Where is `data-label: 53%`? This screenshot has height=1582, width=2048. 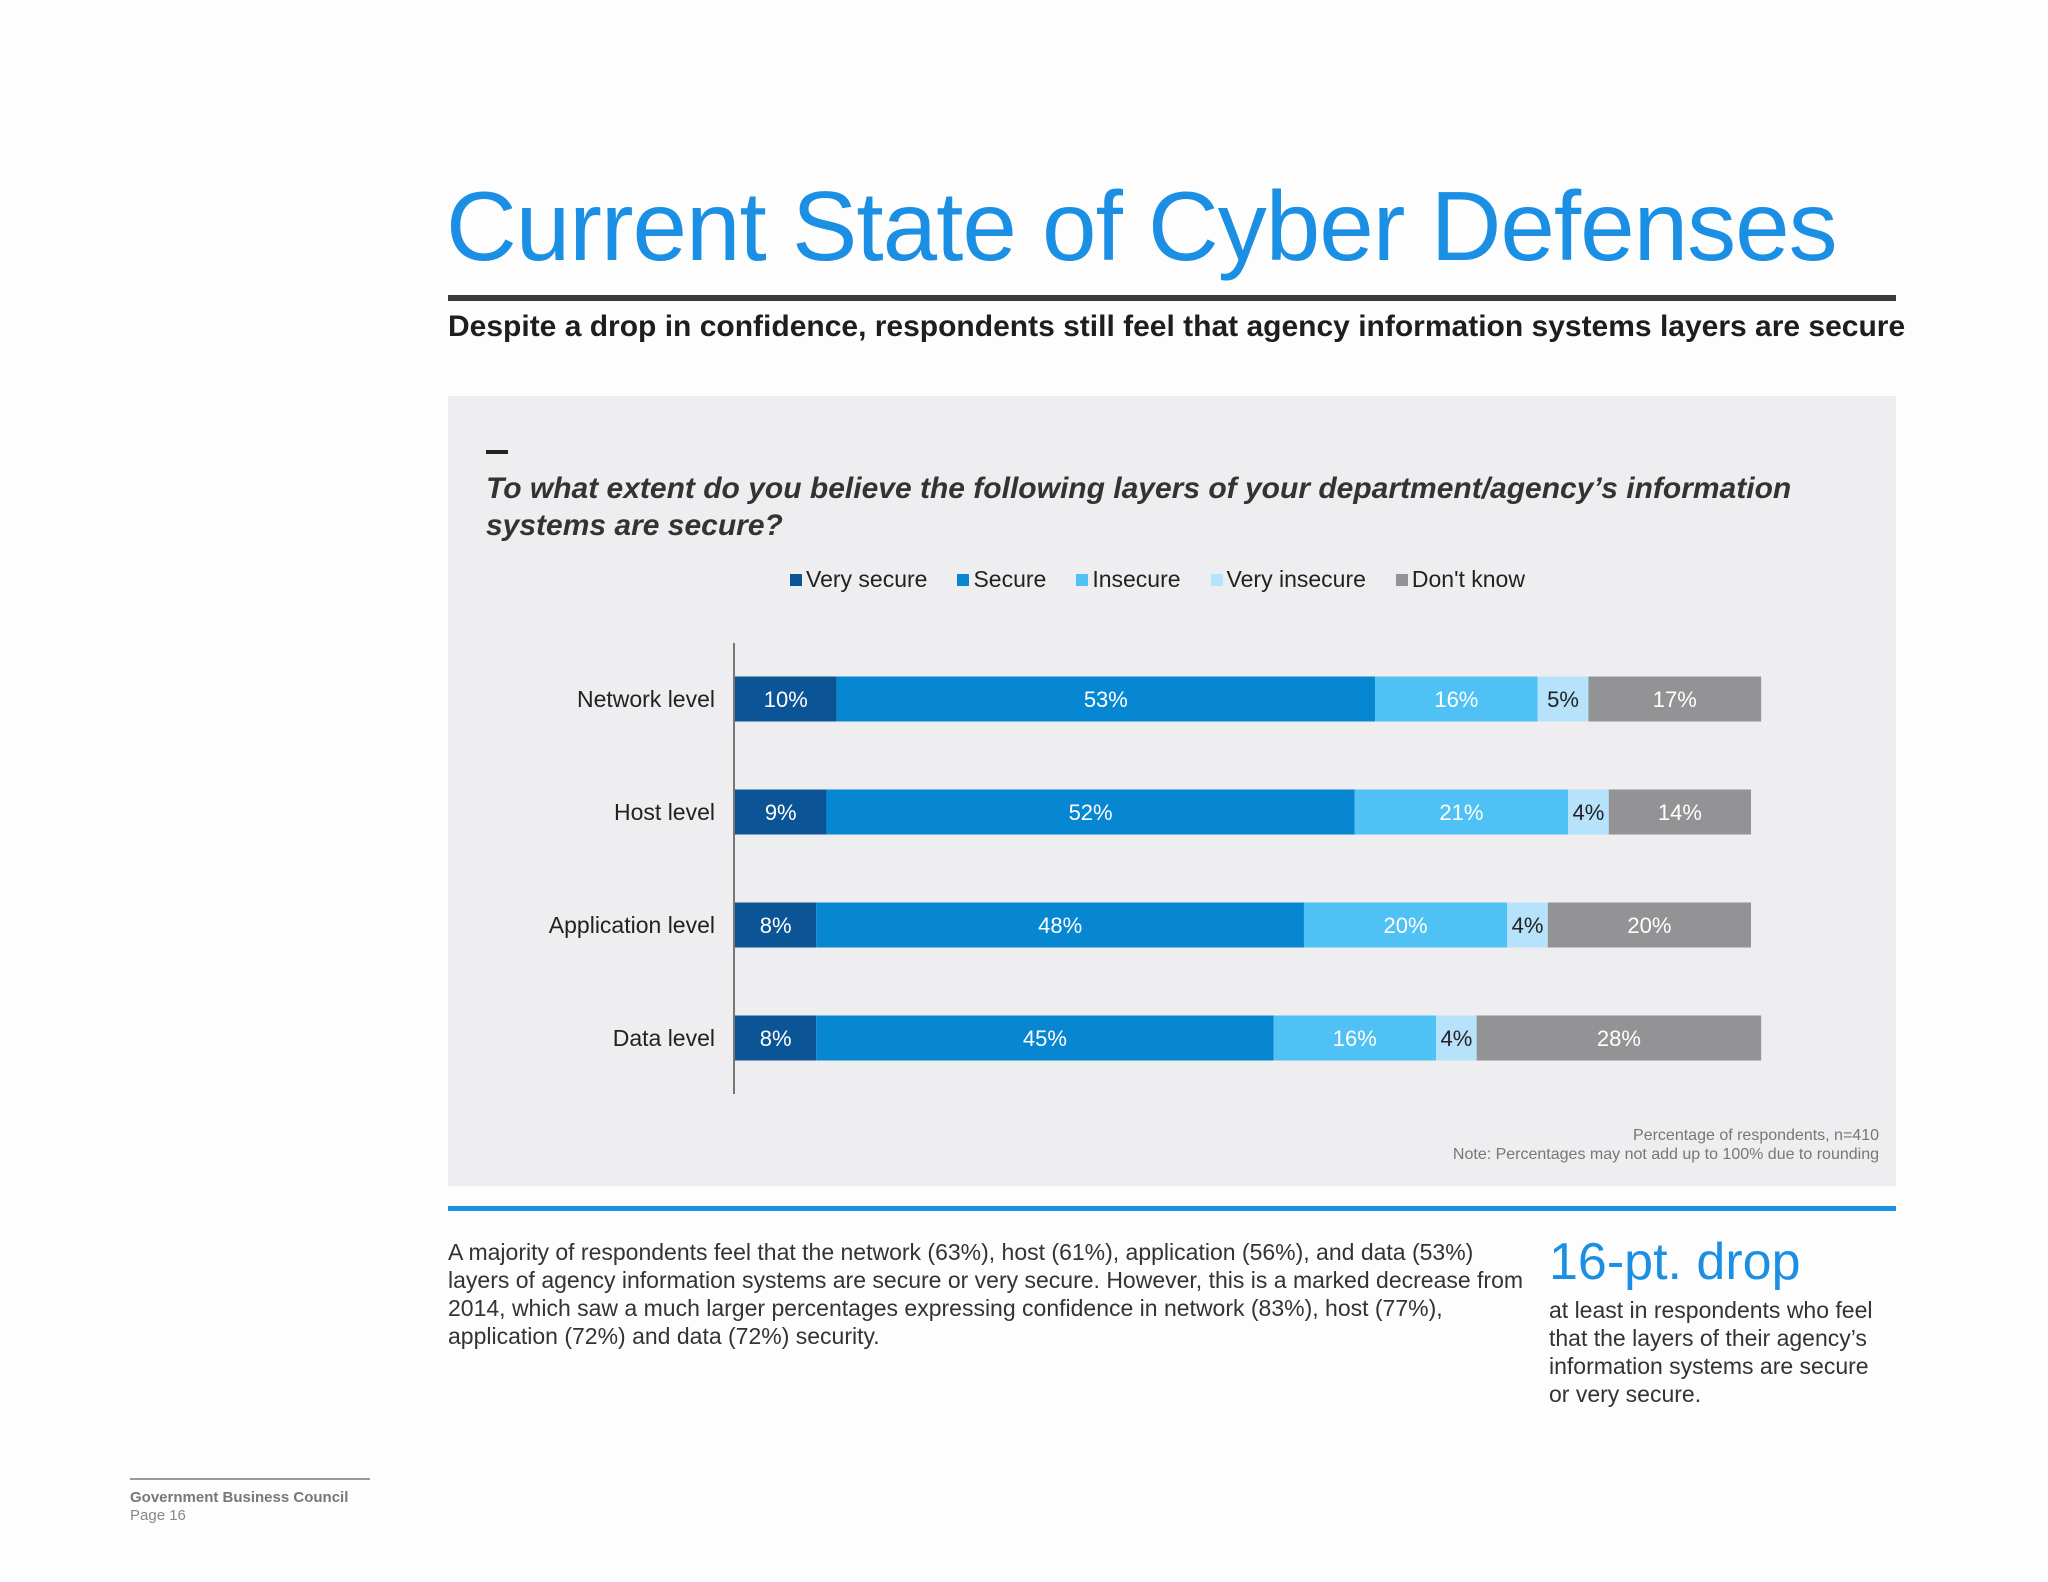
data-label: 53% is located at coordinates (1106, 699).